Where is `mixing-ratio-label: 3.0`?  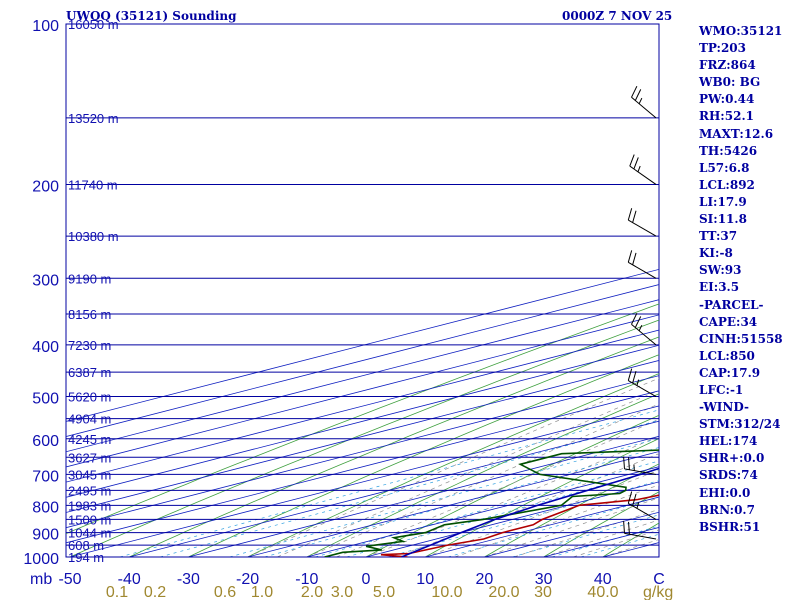
mixing-ratio-label: 3.0 is located at coordinates (342, 592).